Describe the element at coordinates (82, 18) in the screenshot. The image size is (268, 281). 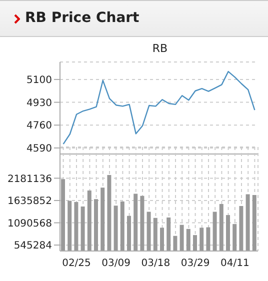
I see `chart-title: RB Price Chart` at that location.